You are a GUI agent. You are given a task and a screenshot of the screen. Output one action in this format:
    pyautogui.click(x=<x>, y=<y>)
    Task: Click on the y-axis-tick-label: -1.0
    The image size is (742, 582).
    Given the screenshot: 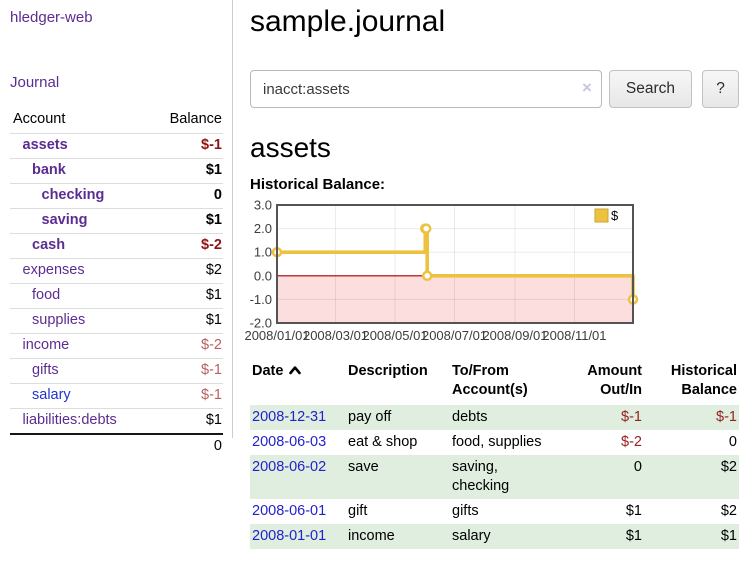 What is the action you would take?
    pyautogui.click(x=261, y=299)
    